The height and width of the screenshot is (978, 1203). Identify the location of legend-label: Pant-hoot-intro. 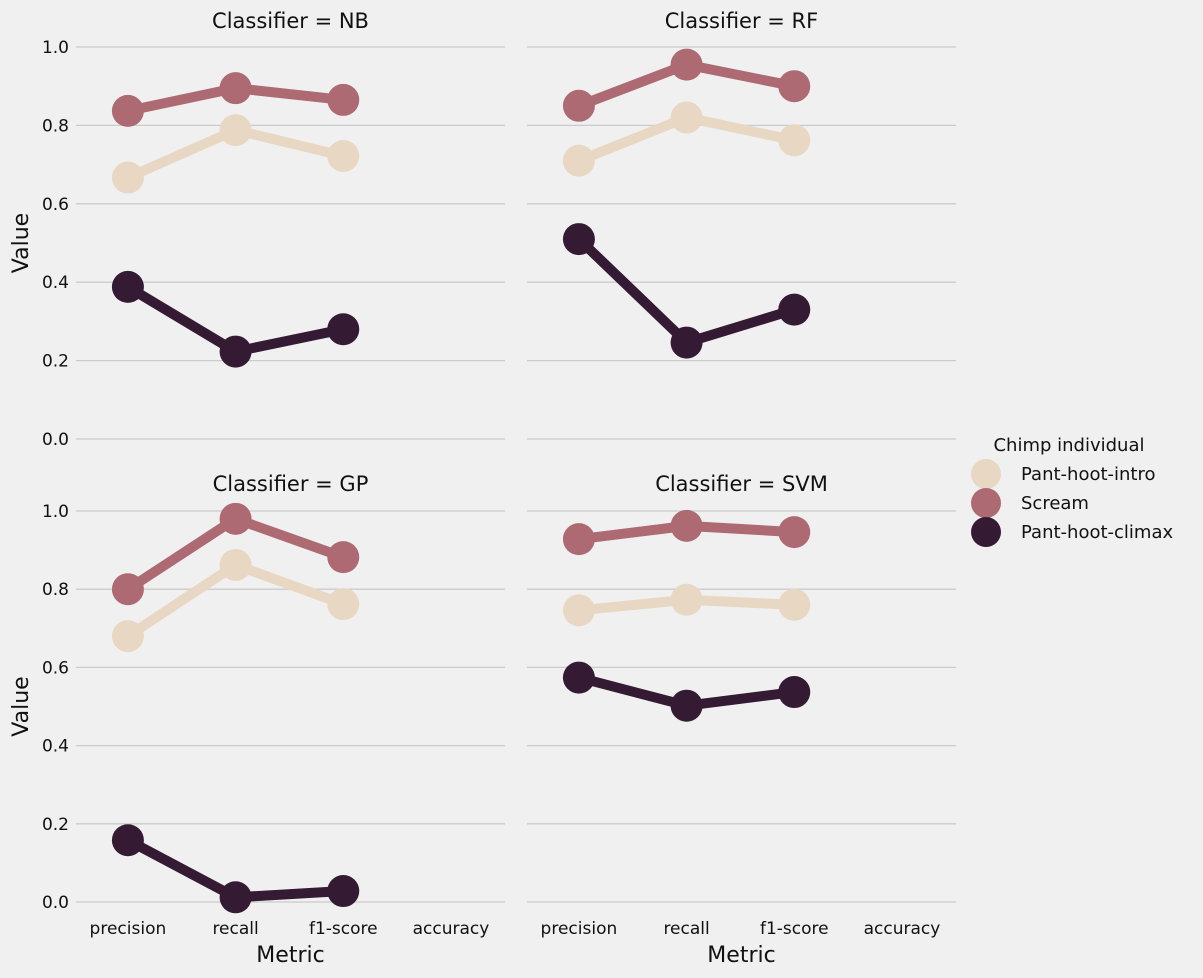
(1088, 474).